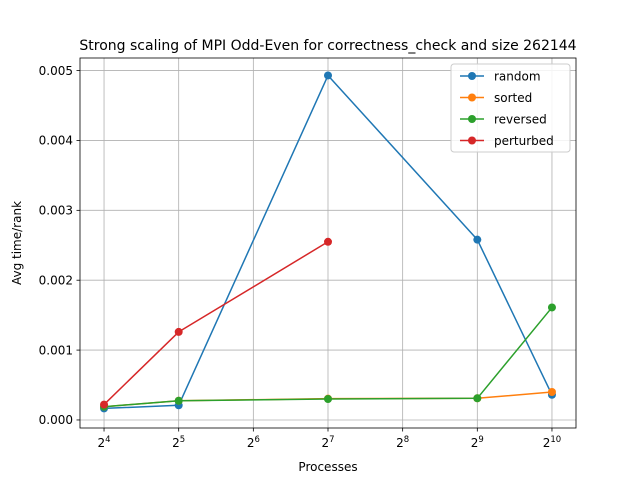  What do you see at coordinates (327, 467) in the screenshot?
I see `x-axis-label: Processes` at bounding box center [327, 467].